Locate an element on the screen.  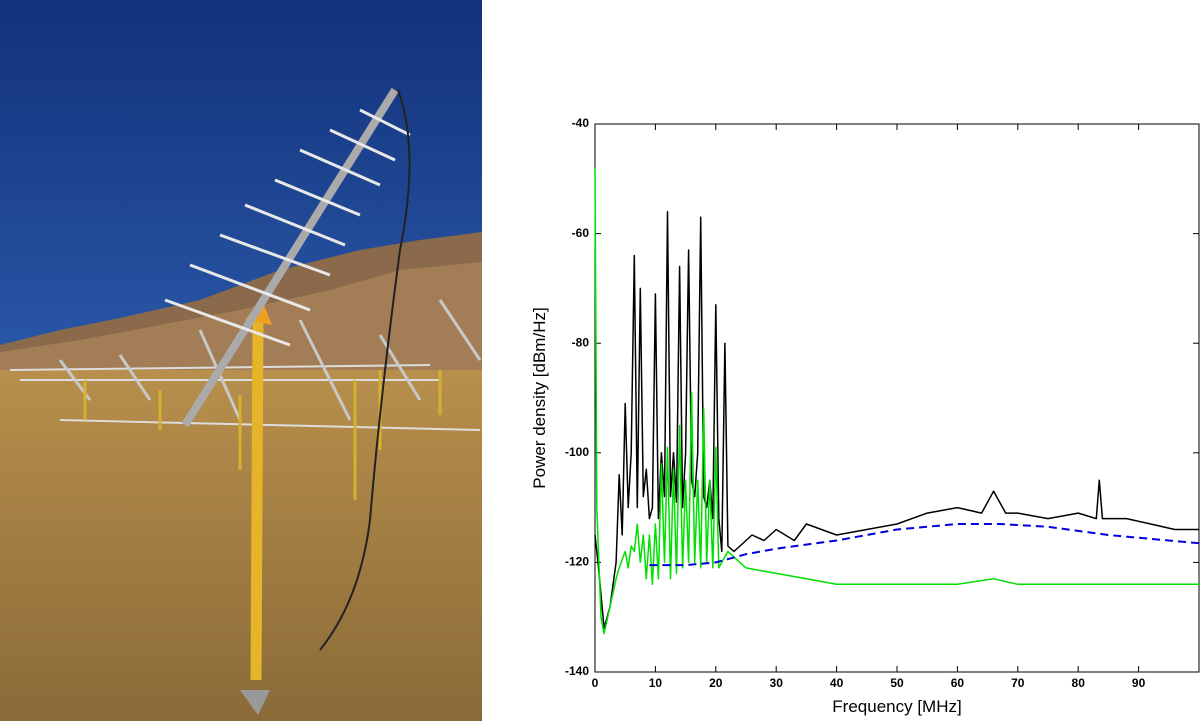
x-tick-label: 60 is located at coordinates (958, 683).